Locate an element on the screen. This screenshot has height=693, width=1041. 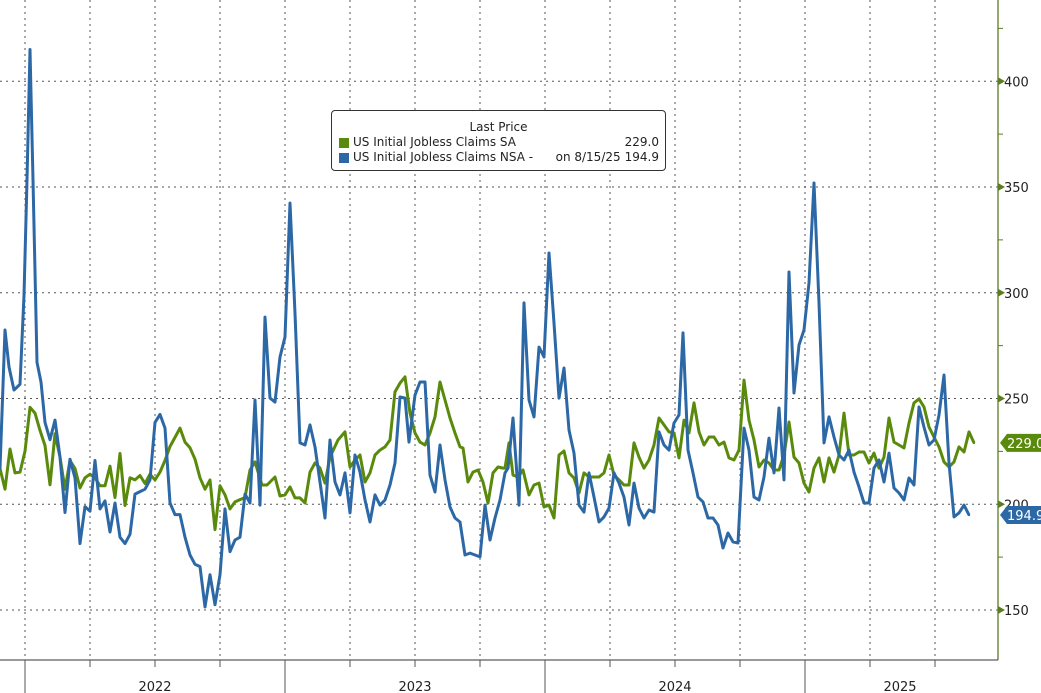
badge-shape is located at coordinates (1020, 442).